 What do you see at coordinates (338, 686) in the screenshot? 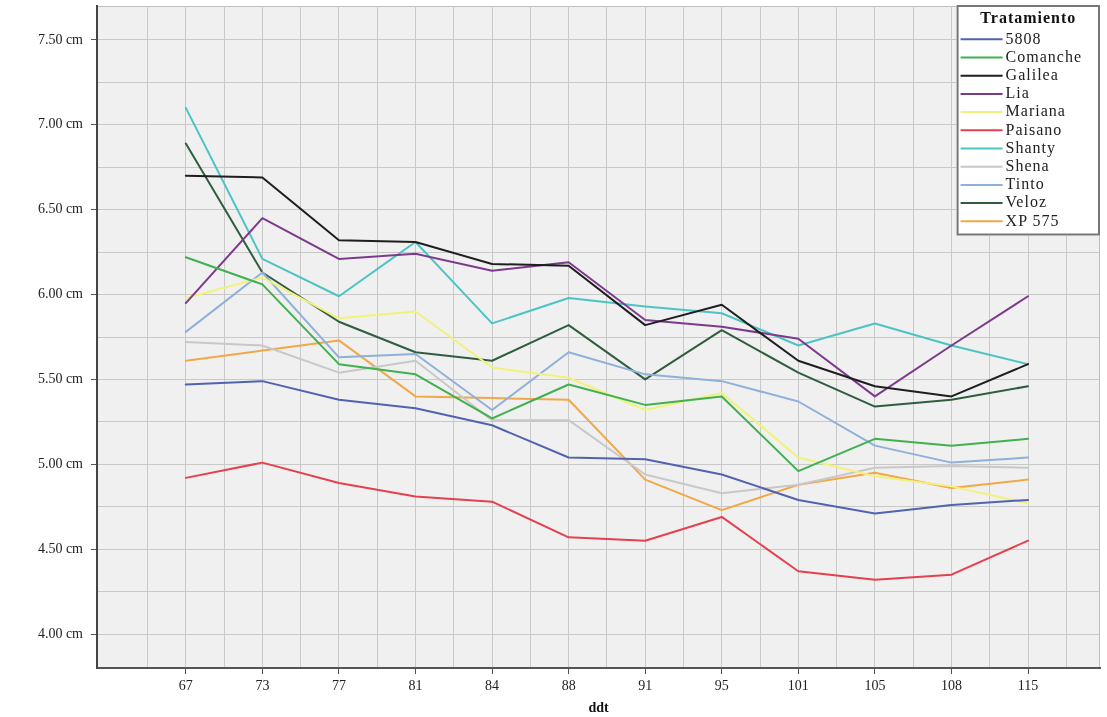
I see `x-tick-label: 77` at bounding box center [338, 686].